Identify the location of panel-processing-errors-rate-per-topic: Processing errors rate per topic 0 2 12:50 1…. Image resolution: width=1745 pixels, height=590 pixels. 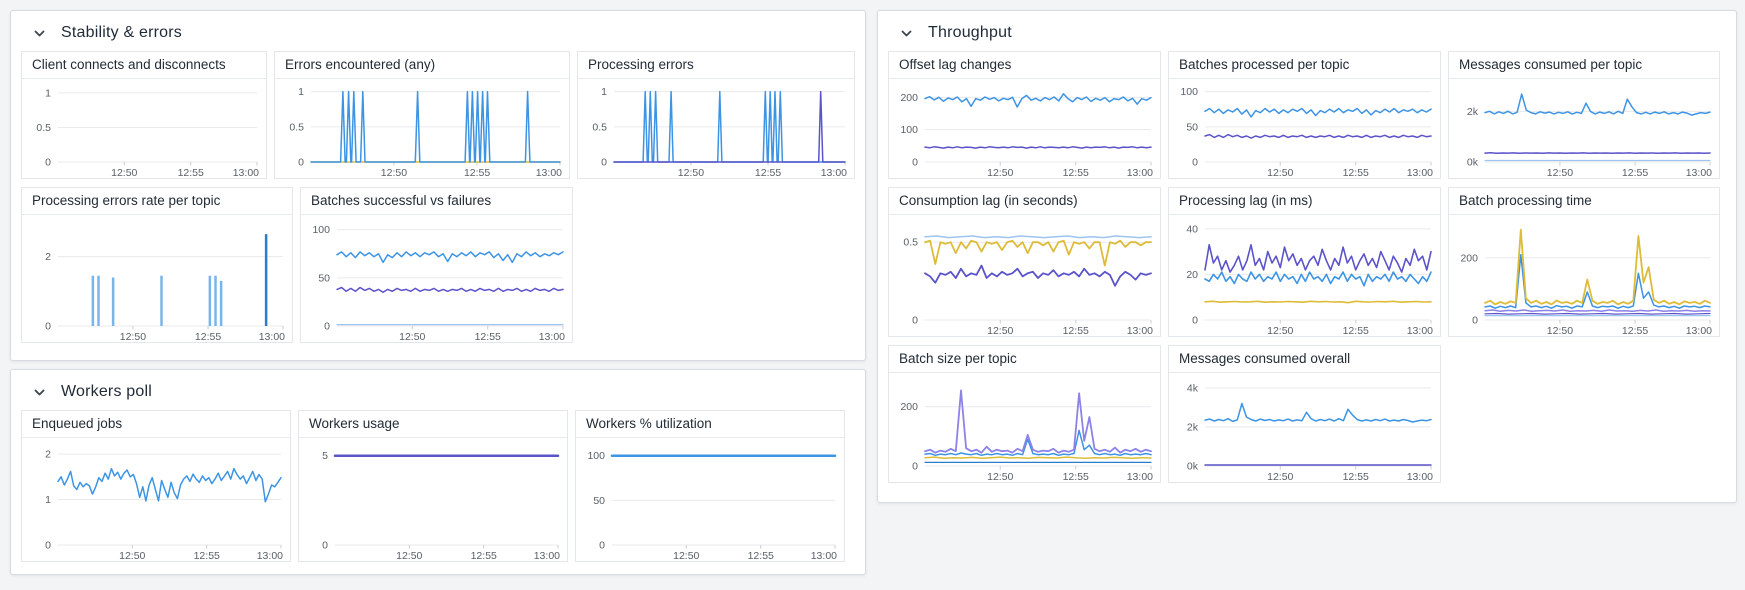
(157, 265).